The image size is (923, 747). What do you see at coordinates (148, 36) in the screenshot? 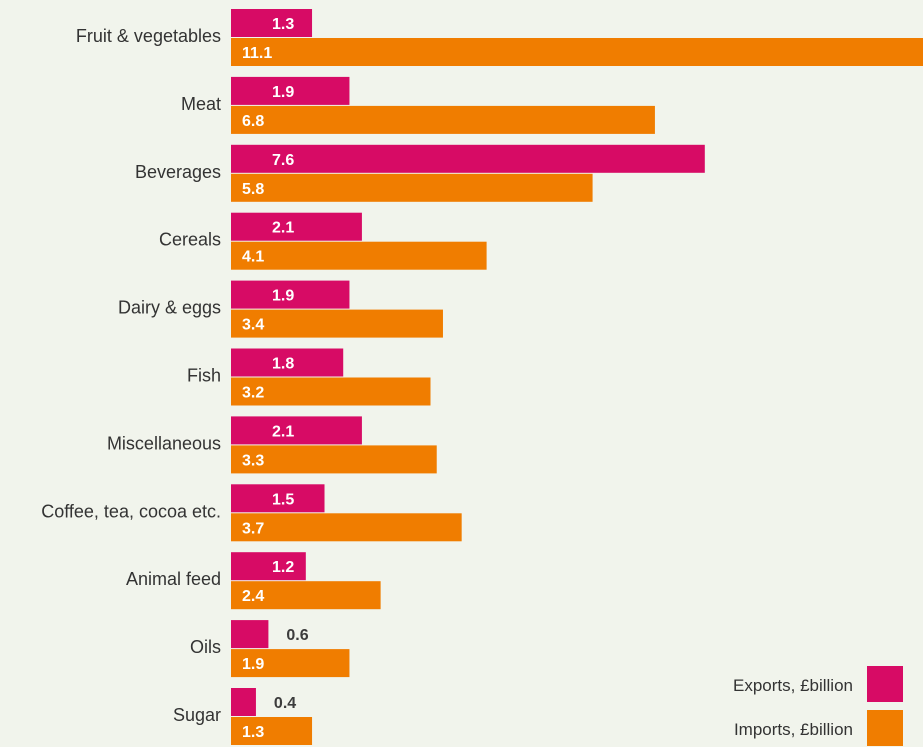
I see `category-label-fruit-vegetables: Fruit & vegetables` at bounding box center [148, 36].